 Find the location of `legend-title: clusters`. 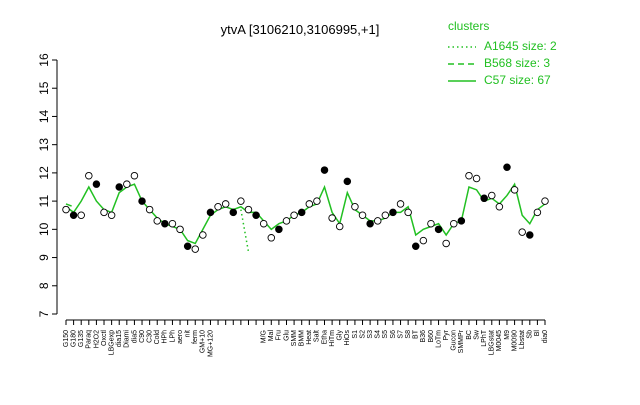

legend-title: clusters is located at coordinates (468, 26).